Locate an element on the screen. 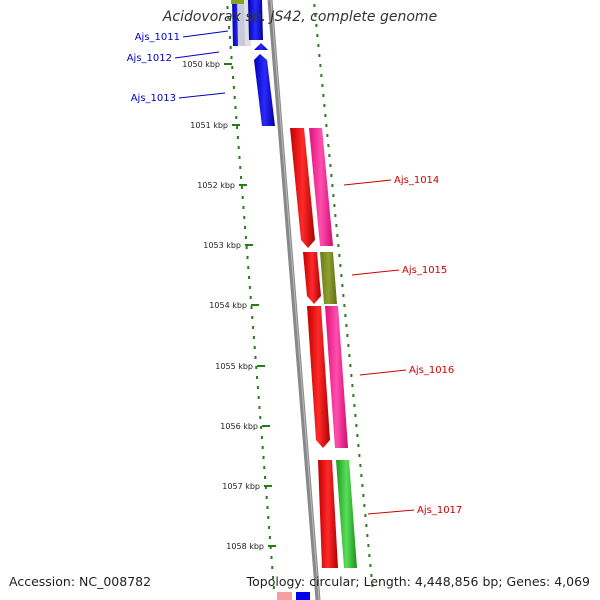 The width and height of the screenshot is (600, 600). inner-dotted-track is located at coordinates (250, 297).